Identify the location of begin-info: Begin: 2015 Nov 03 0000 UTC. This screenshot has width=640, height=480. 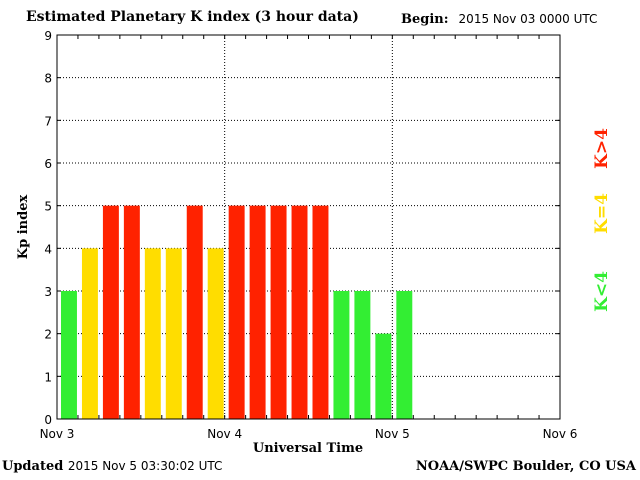
(499, 19).